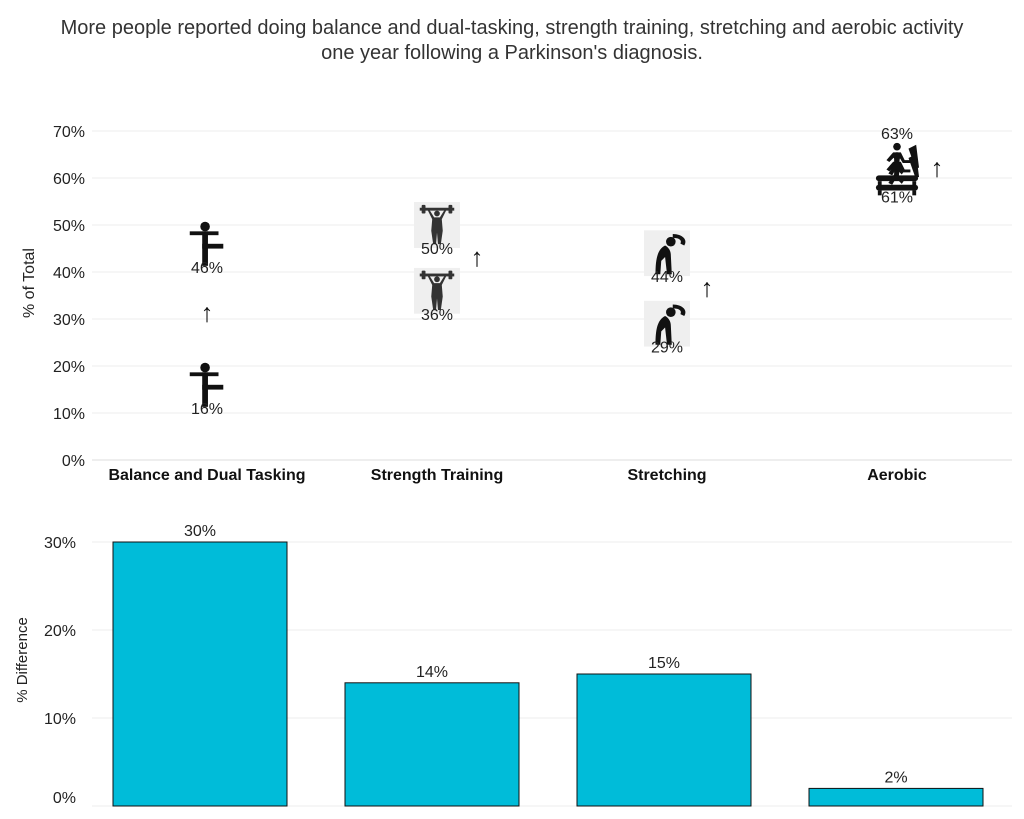  I want to click on top-y-tick-label: 0%, so click(73, 461).